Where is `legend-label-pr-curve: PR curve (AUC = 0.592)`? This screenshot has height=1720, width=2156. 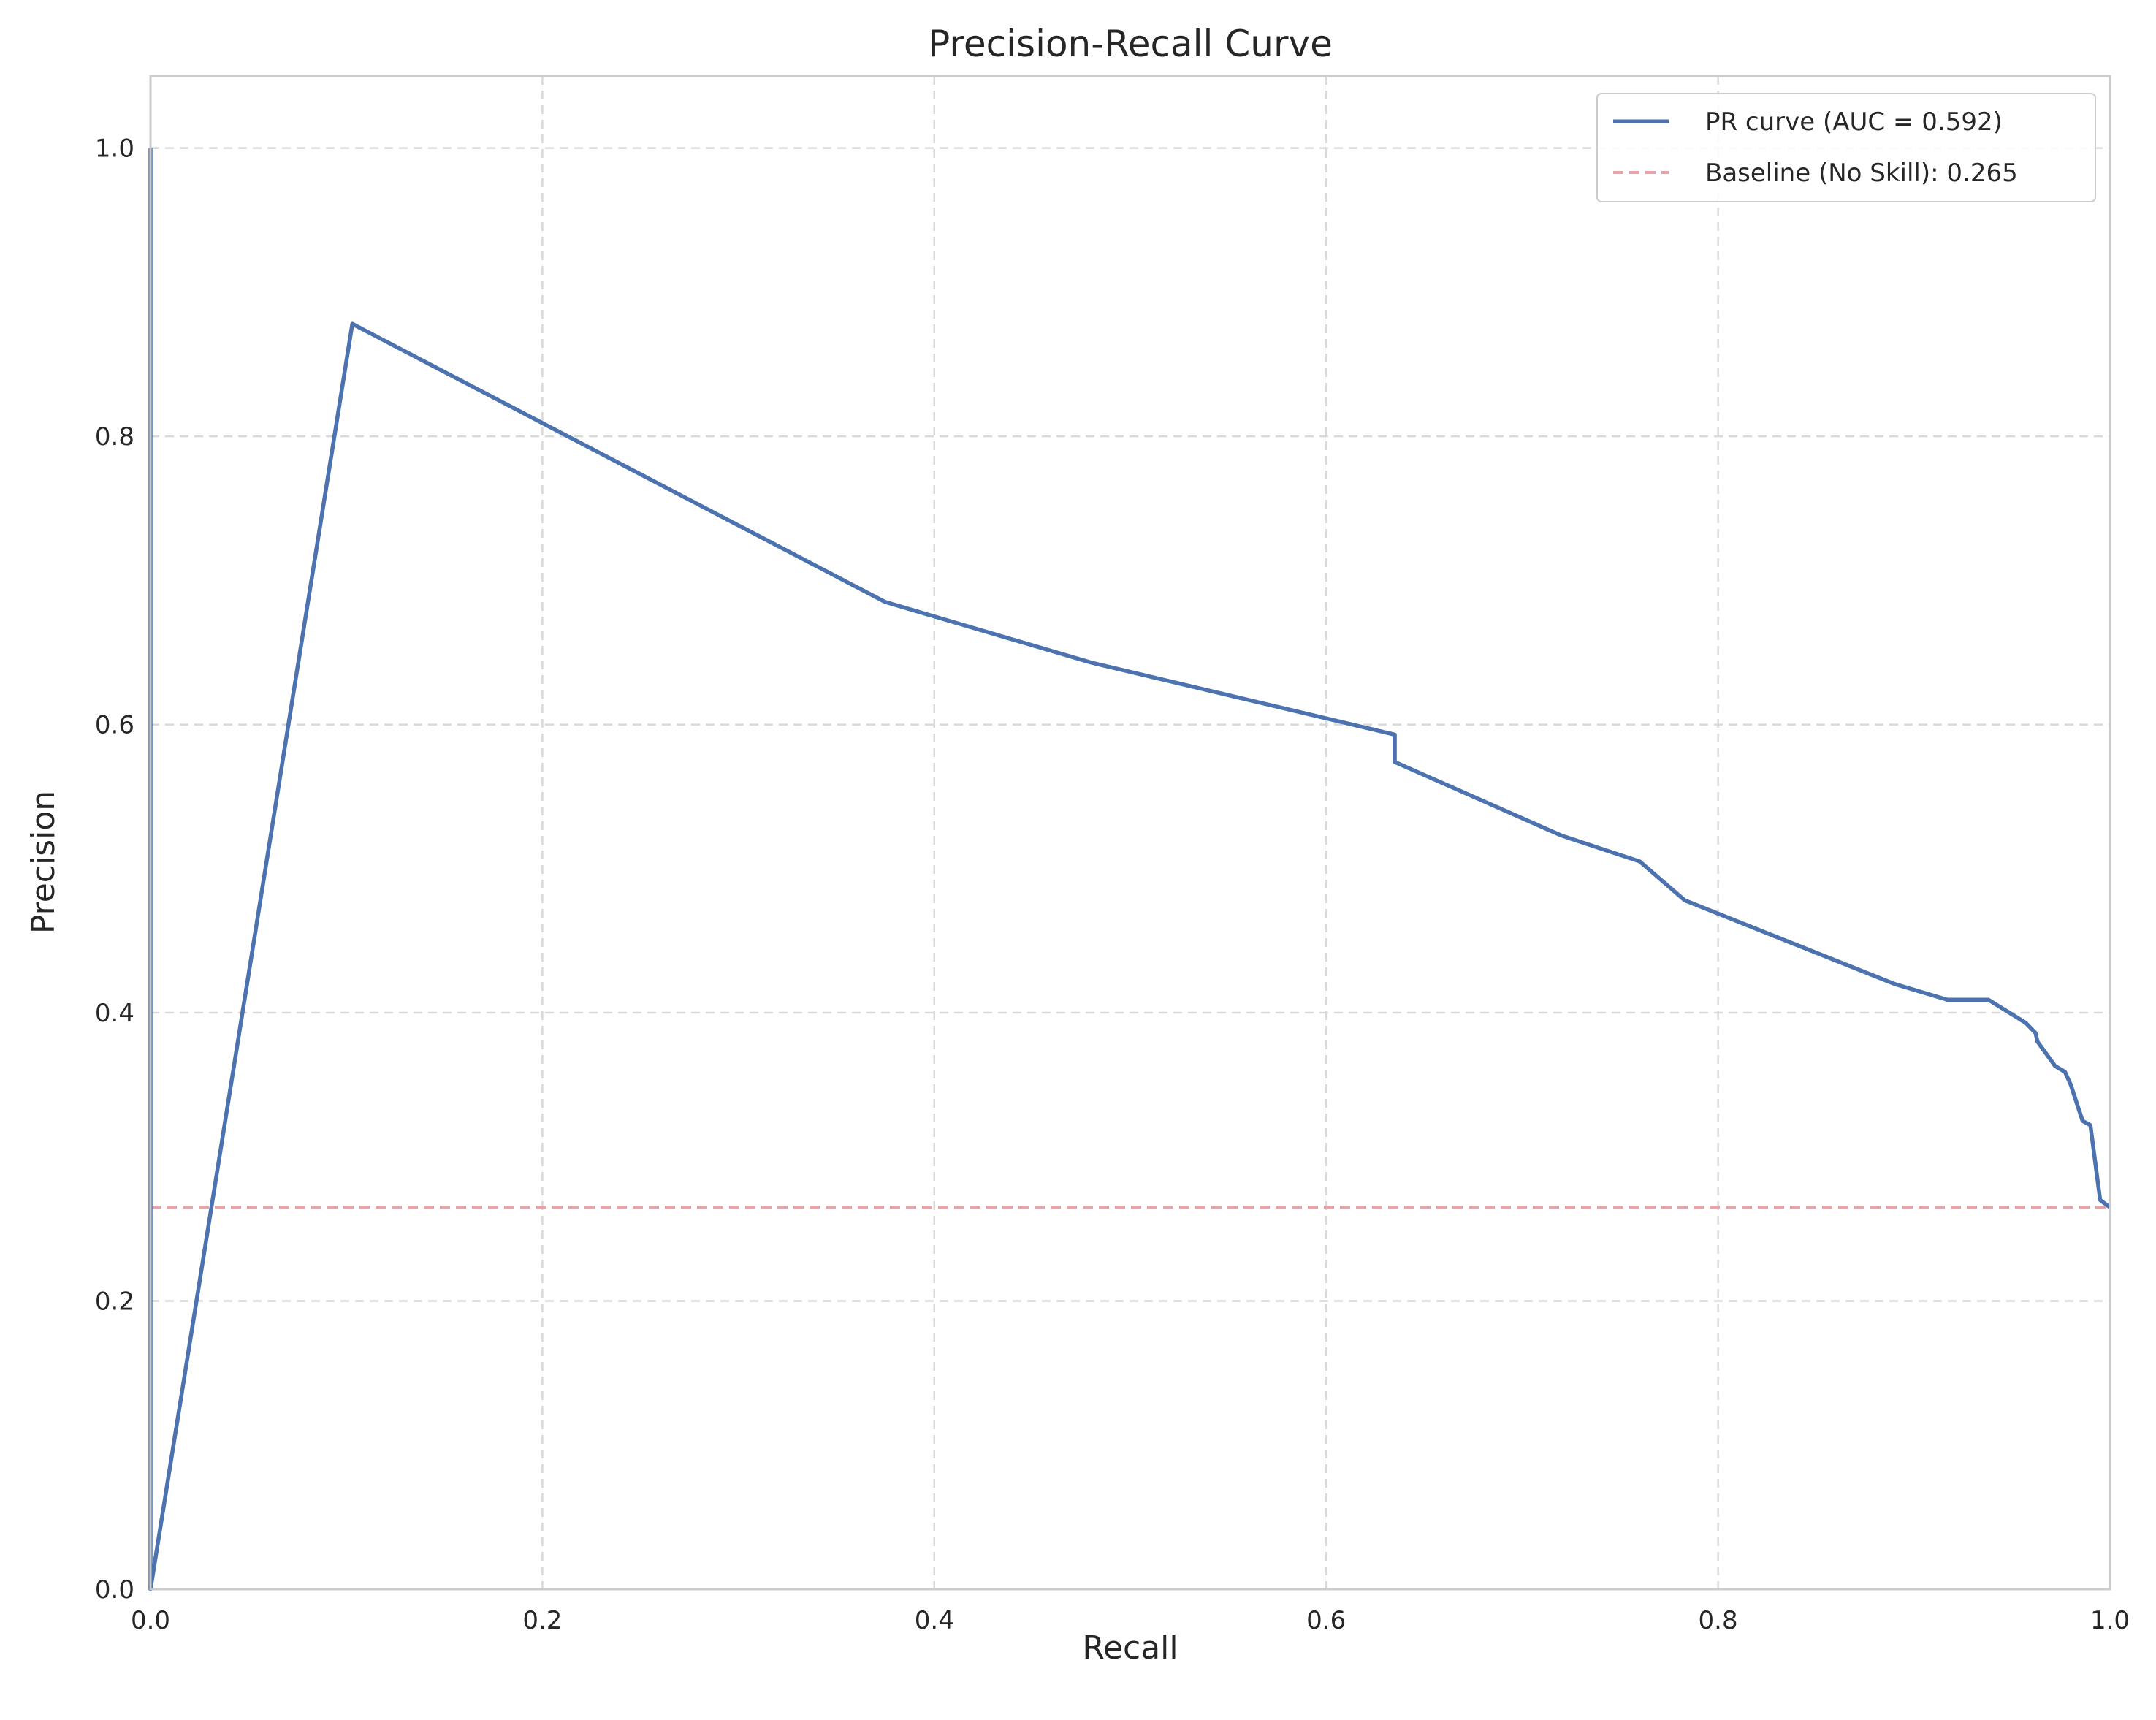
legend-label-pr-curve: PR curve (AUC = 0.592) is located at coordinates (1854, 122).